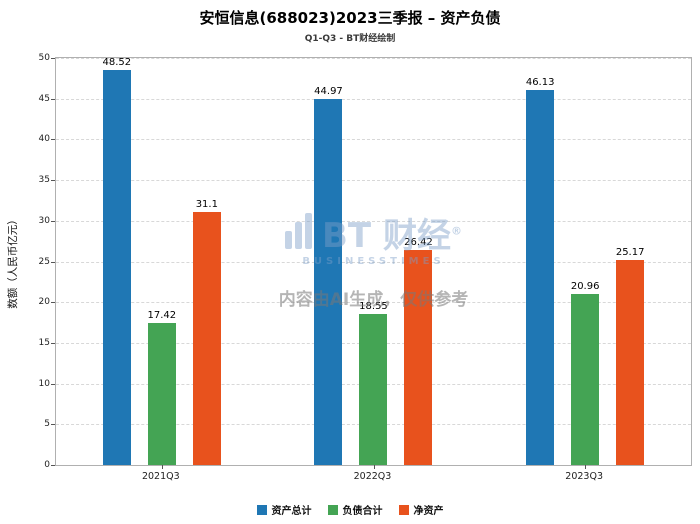 The width and height of the screenshot is (700, 524). I want to click on bar-value-label: 44.97, so click(328, 91).